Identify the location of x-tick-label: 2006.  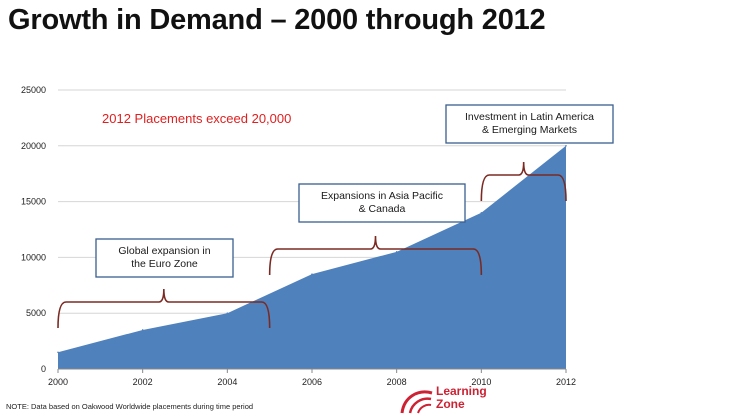
(312, 382).